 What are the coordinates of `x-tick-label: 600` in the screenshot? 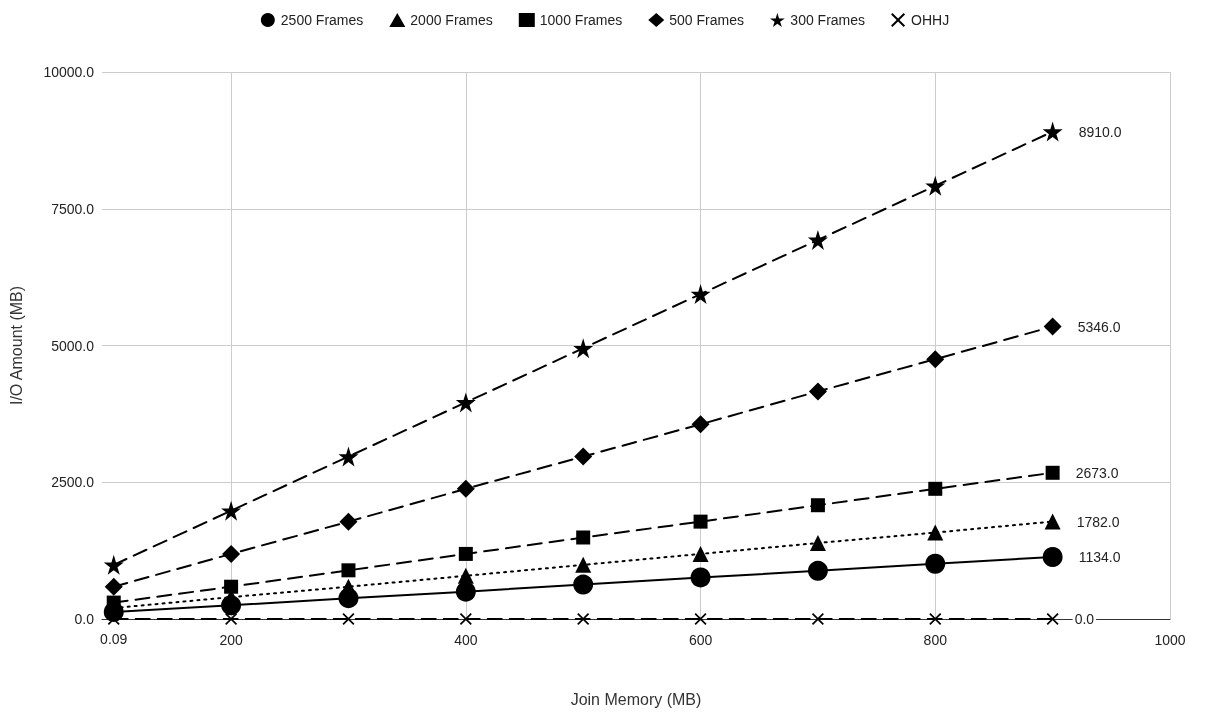 It's located at (700, 640).